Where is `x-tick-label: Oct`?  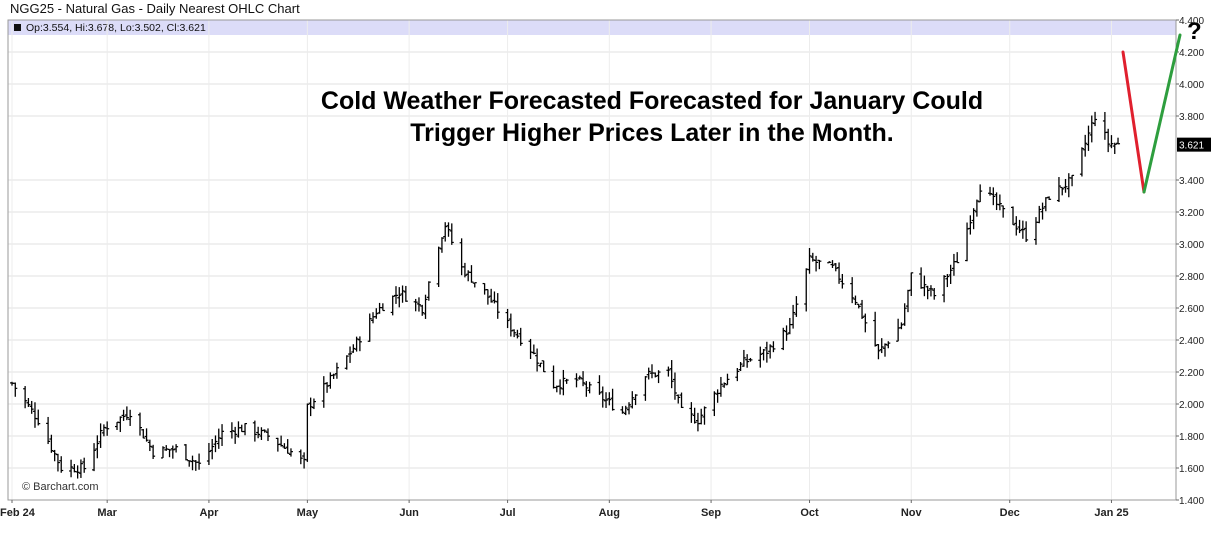
x-tick-label: Oct is located at coordinates (809, 513).